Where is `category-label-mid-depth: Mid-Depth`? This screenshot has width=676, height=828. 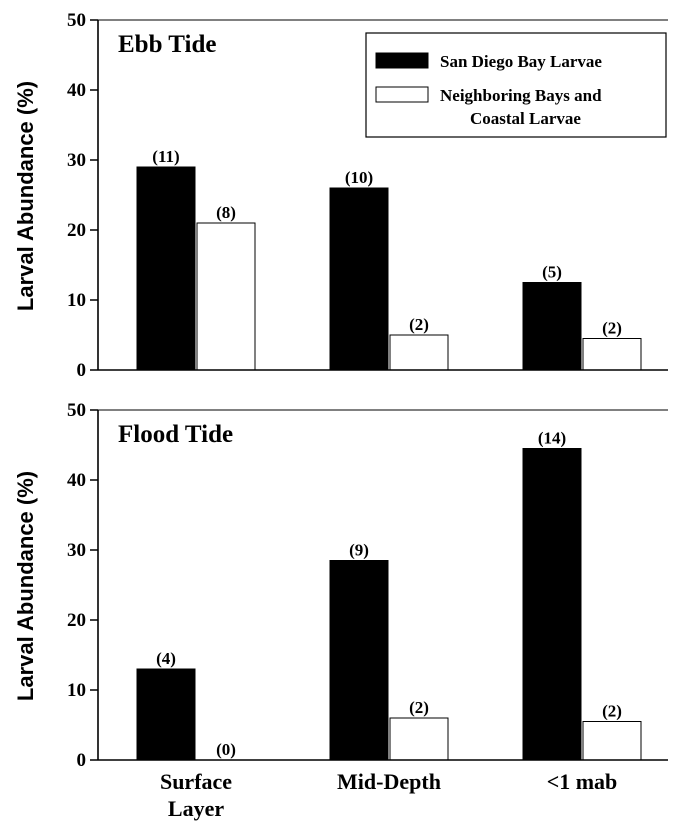
category-label-mid-depth: Mid-Depth is located at coordinates (389, 781).